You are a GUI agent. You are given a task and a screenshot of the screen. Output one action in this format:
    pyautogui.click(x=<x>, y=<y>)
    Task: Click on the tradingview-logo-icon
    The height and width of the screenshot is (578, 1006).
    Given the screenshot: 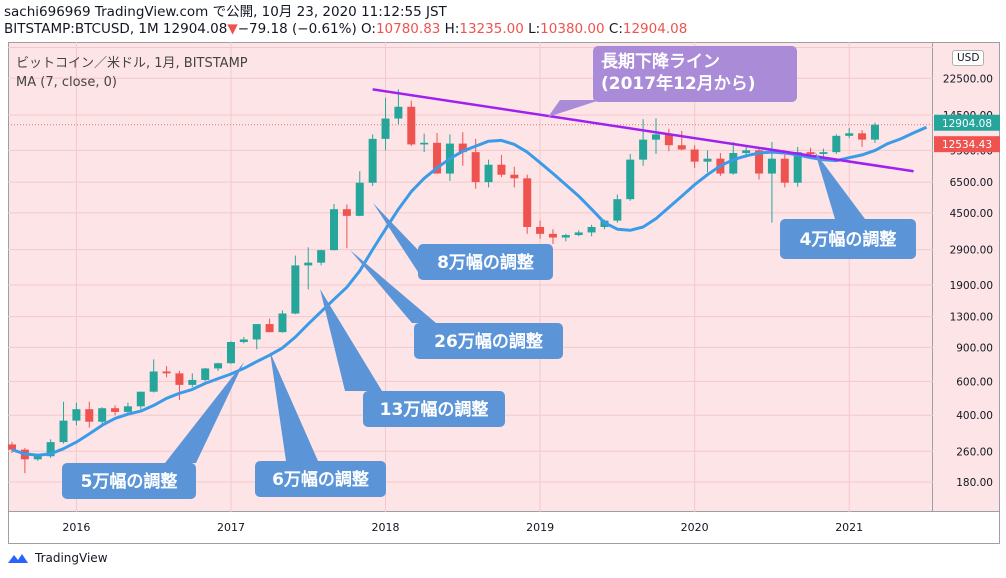 What is the action you would take?
    pyautogui.click(x=18, y=558)
    